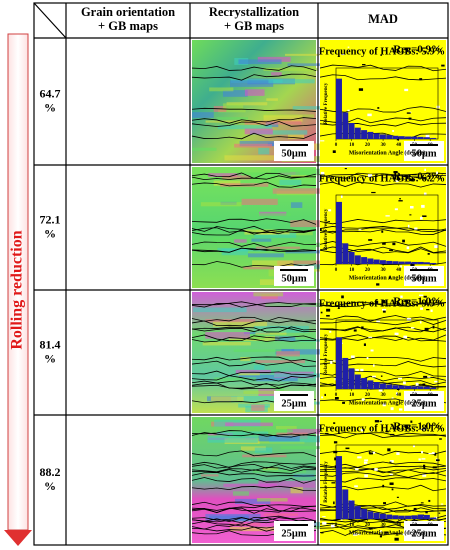 Image resolution: width=450 pixels, height=550 pixels. Describe the element at coordinates (431, 395) in the screenshot. I see `x-tick-label: 60` at that location.